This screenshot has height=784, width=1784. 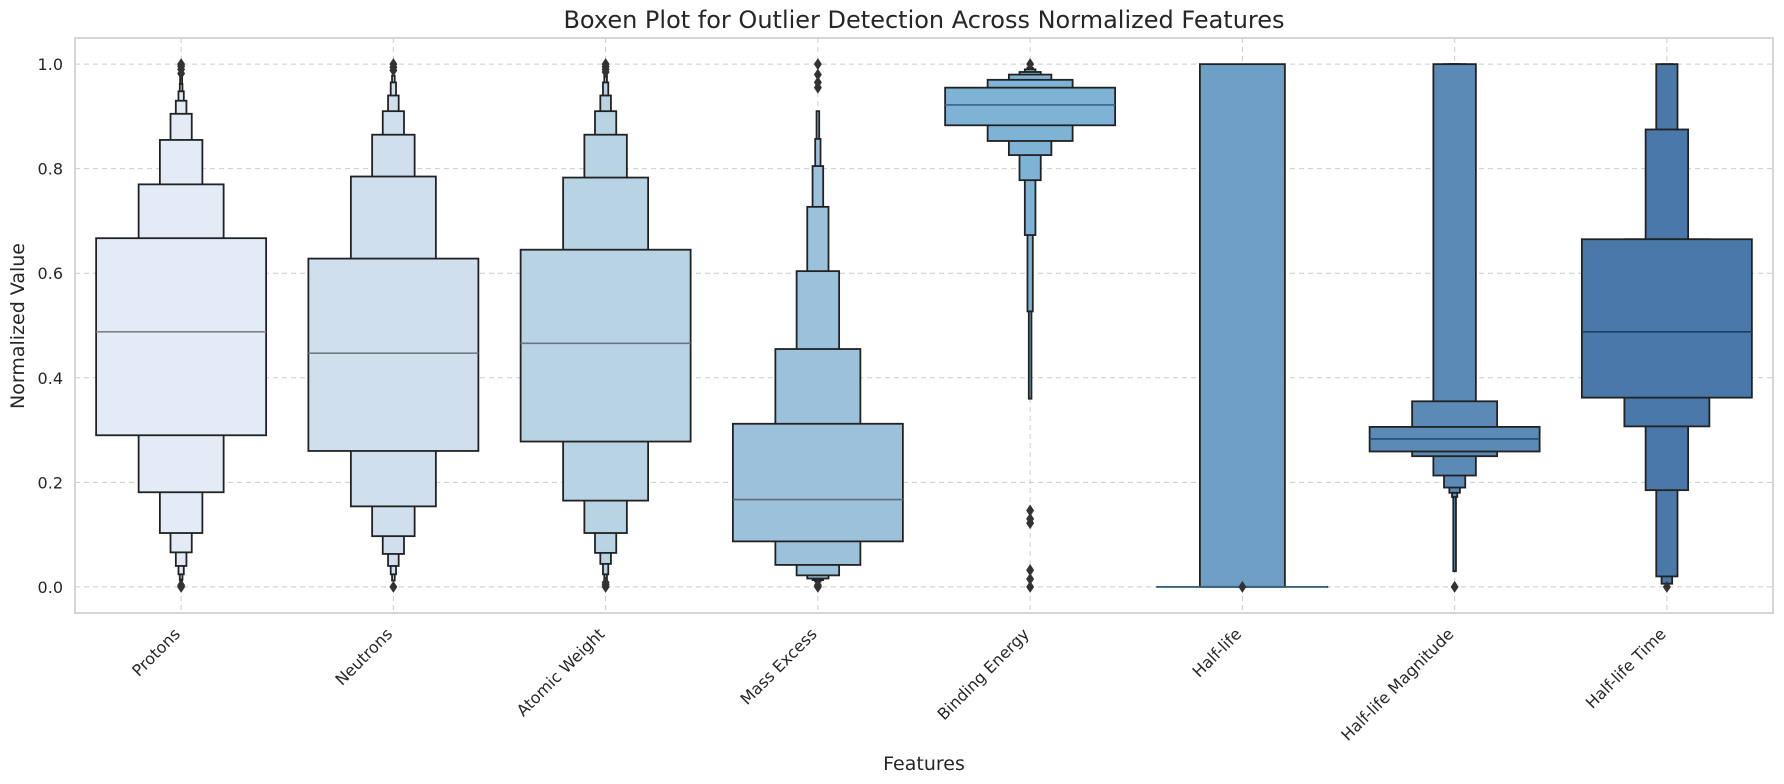 I want to click on y-tick-label: 0.2, so click(x=50, y=482).